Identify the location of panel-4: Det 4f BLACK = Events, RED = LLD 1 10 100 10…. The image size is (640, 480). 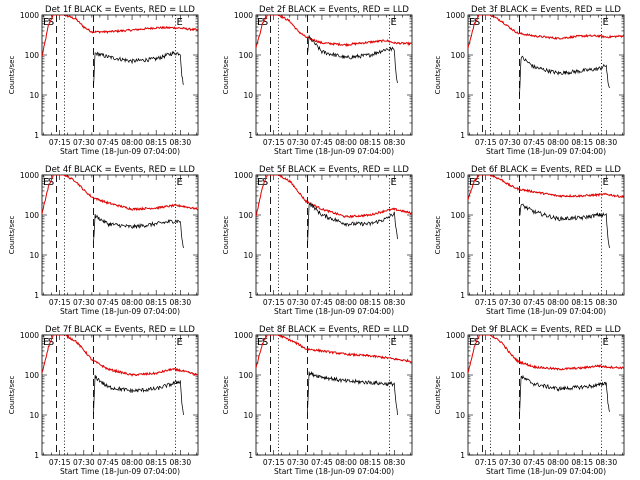
(103, 240).